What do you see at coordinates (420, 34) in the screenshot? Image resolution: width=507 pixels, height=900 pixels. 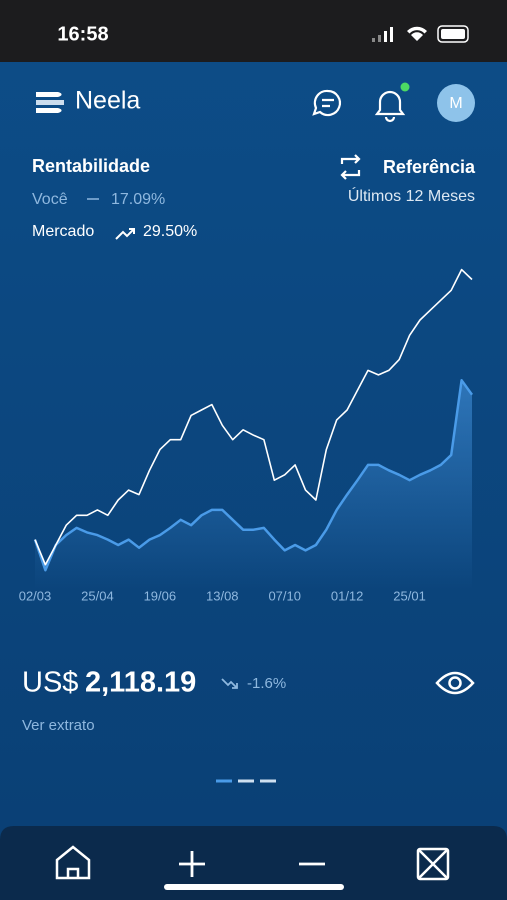 I see `status-icons` at bounding box center [420, 34].